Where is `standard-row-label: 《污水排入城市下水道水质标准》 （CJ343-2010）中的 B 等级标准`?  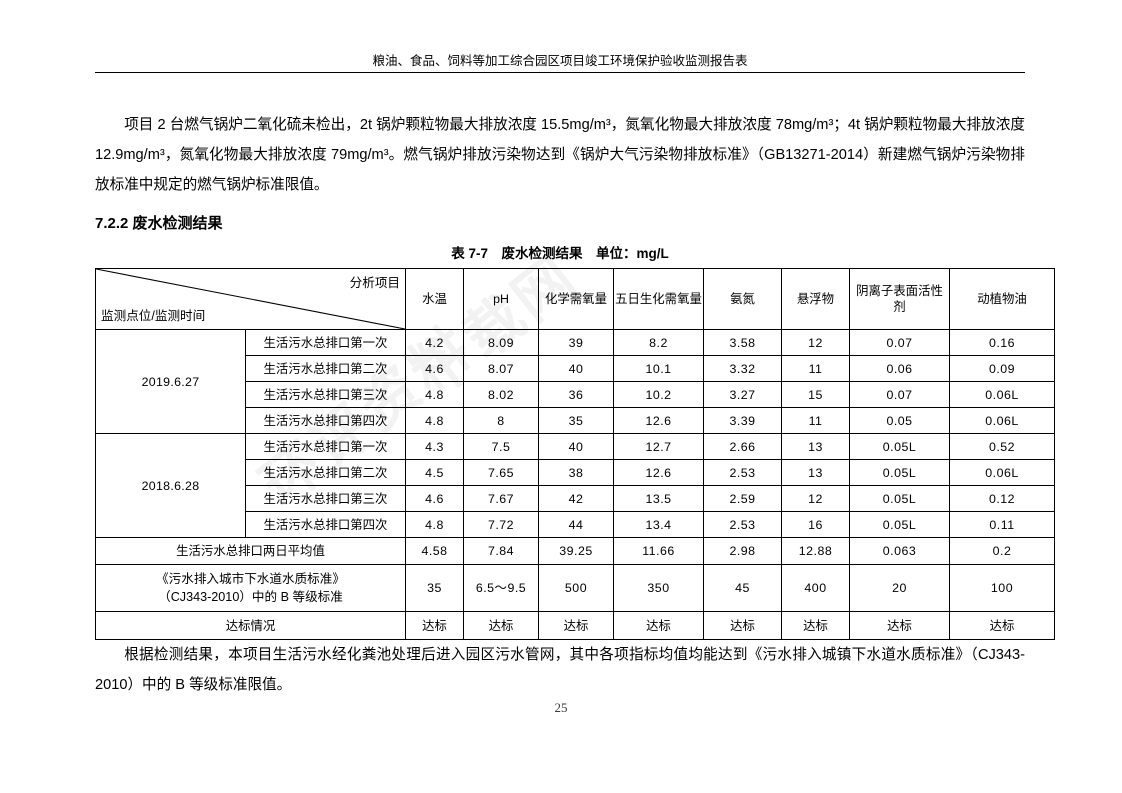 standard-row-label: 《污水排入城市下水道水质标准》 （CJ343-2010）中的 B 等级标准 is located at coordinates (250, 588).